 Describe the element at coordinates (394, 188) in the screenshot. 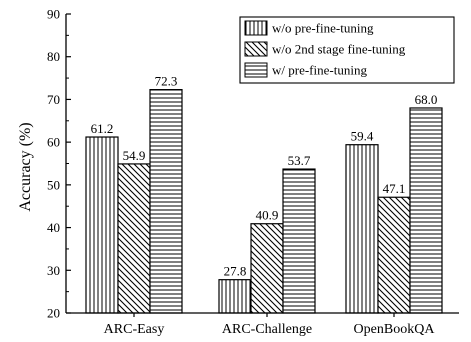

I see `data-label: 47.1` at that location.